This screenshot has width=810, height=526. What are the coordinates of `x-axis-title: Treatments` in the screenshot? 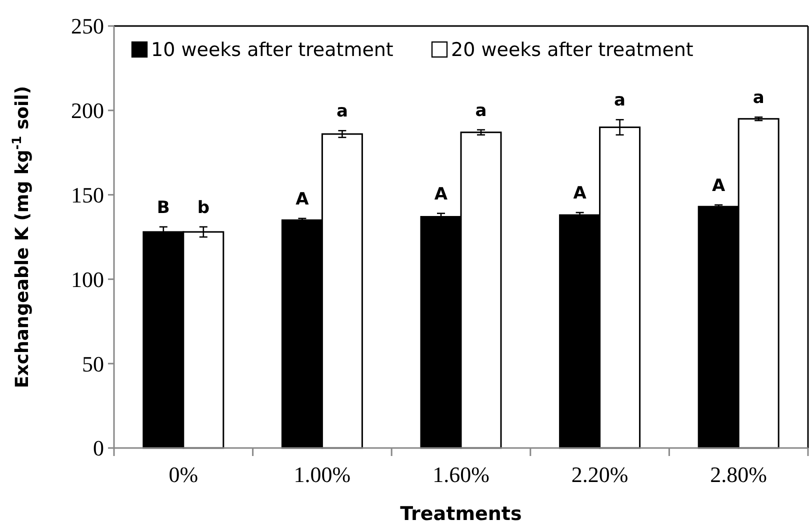 It's located at (461, 514).